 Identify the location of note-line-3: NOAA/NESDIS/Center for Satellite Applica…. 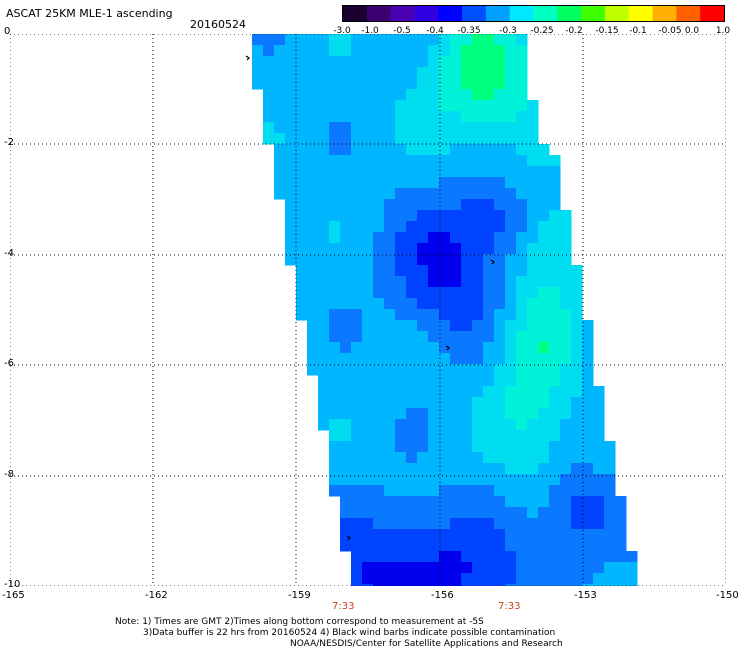
(426, 644).